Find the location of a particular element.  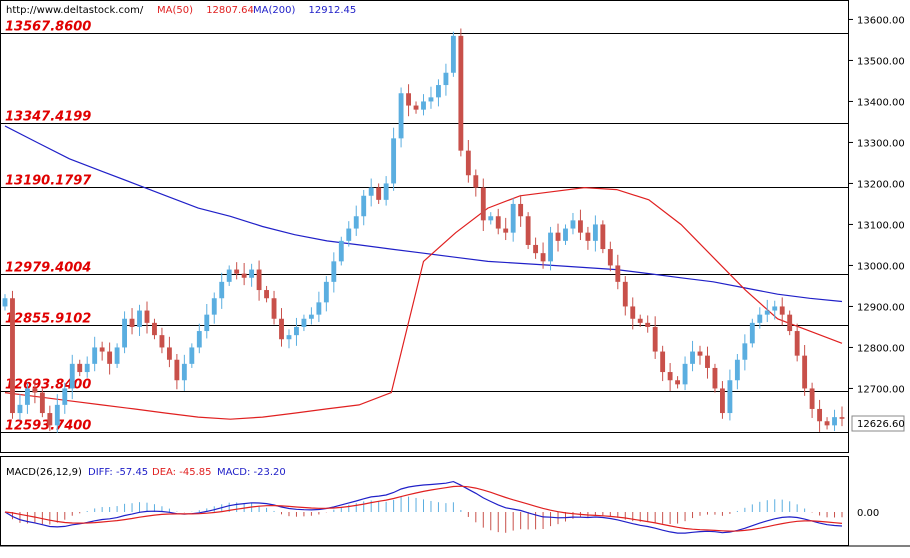

macd-dea-line is located at coordinates (423, 508).